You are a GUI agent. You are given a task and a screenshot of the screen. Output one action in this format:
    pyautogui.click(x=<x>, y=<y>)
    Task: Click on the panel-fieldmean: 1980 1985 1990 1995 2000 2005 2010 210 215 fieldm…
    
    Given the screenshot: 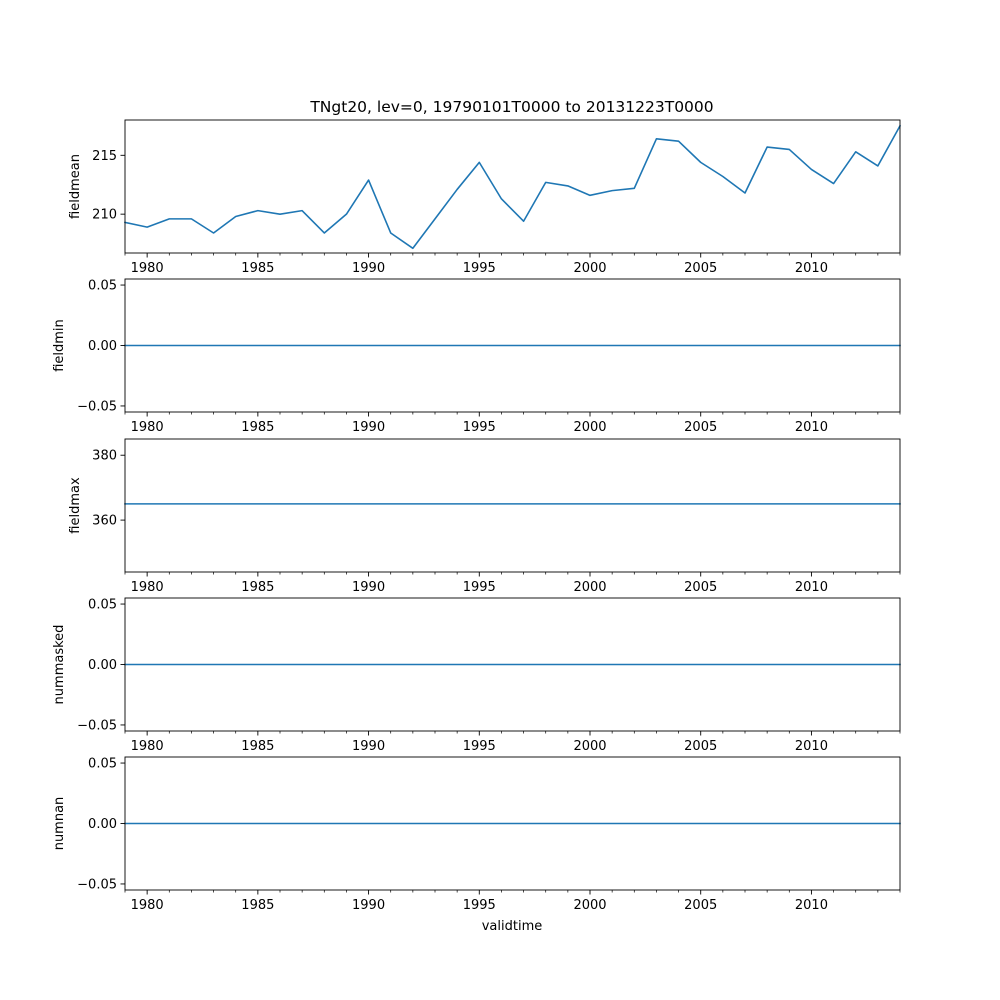 What is the action you would take?
    pyautogui.click(x=485, y=197)
    